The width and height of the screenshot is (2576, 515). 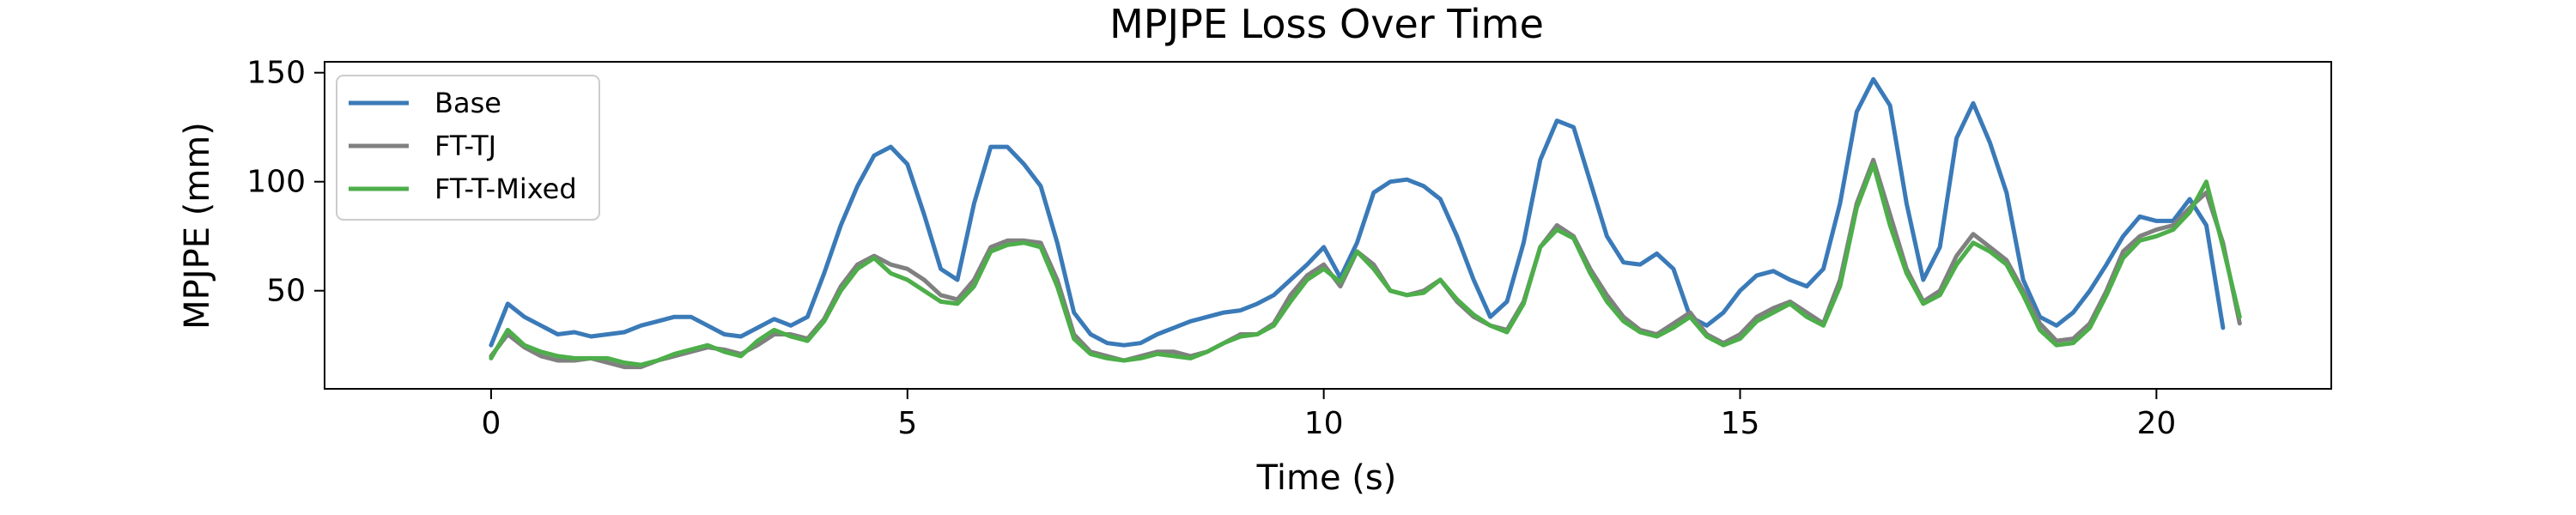 I want to click on y-tick-label: 150, so click(x=276, y=73).